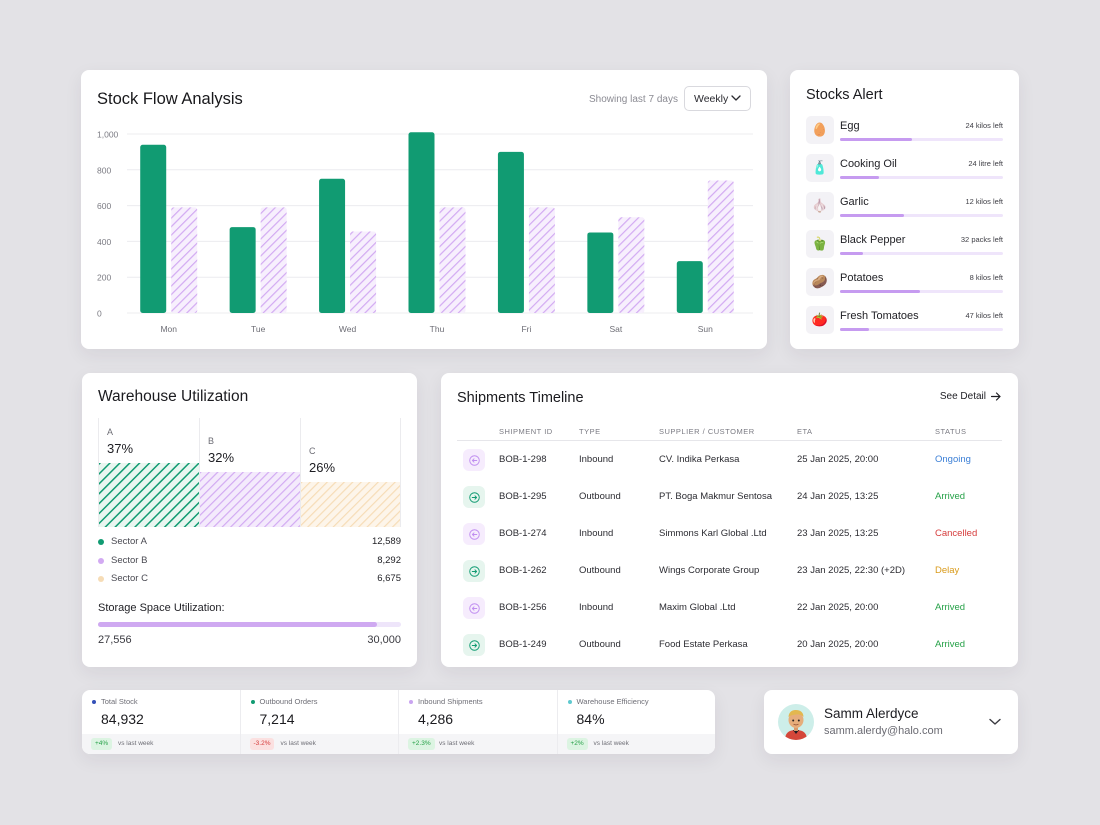 The width and height of the screenshot is (1100, 825). What do you see at coordinates (129, 541) in the screenshot?
I see `sector-name: Sector A` at bounding box center [129, 541].